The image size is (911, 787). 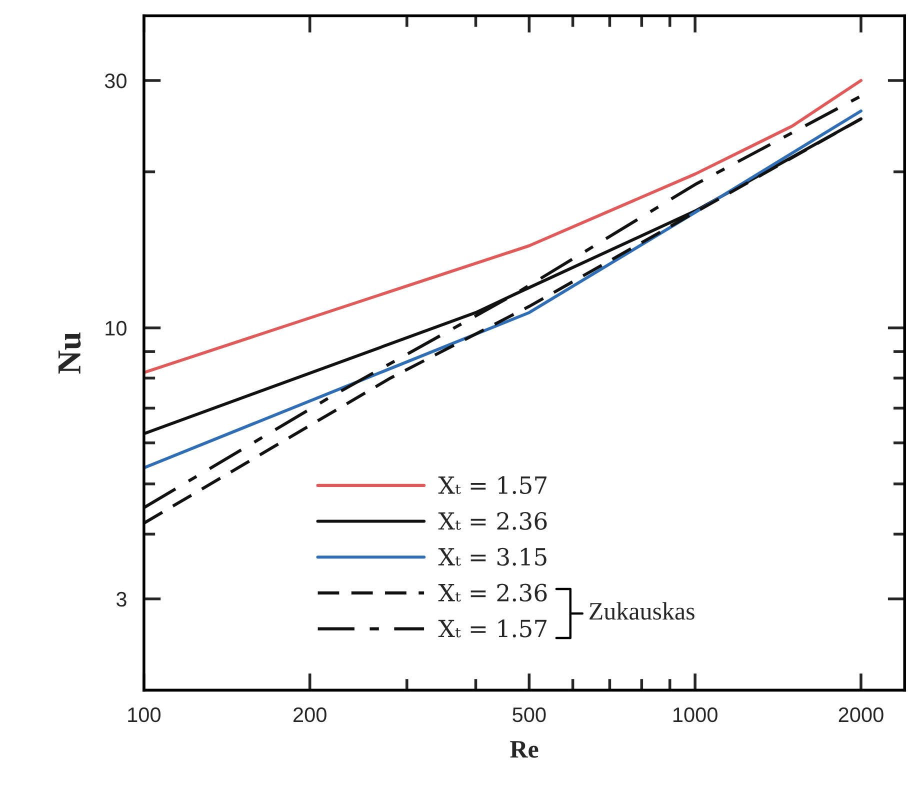 What do you see at coordinates (121, 599) in the screenshot?
I see `y-tick-label: 3` at bounding box center [121, 599].